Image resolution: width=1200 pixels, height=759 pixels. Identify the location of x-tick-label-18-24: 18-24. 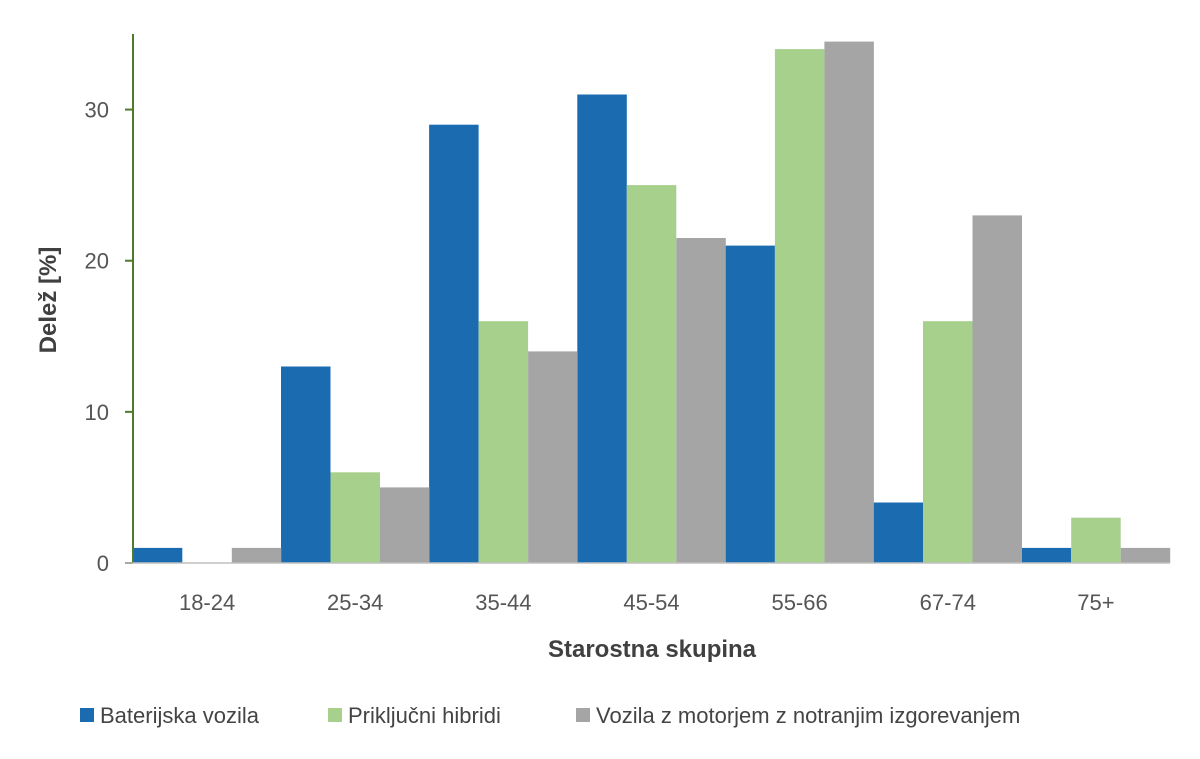
(207, 602).